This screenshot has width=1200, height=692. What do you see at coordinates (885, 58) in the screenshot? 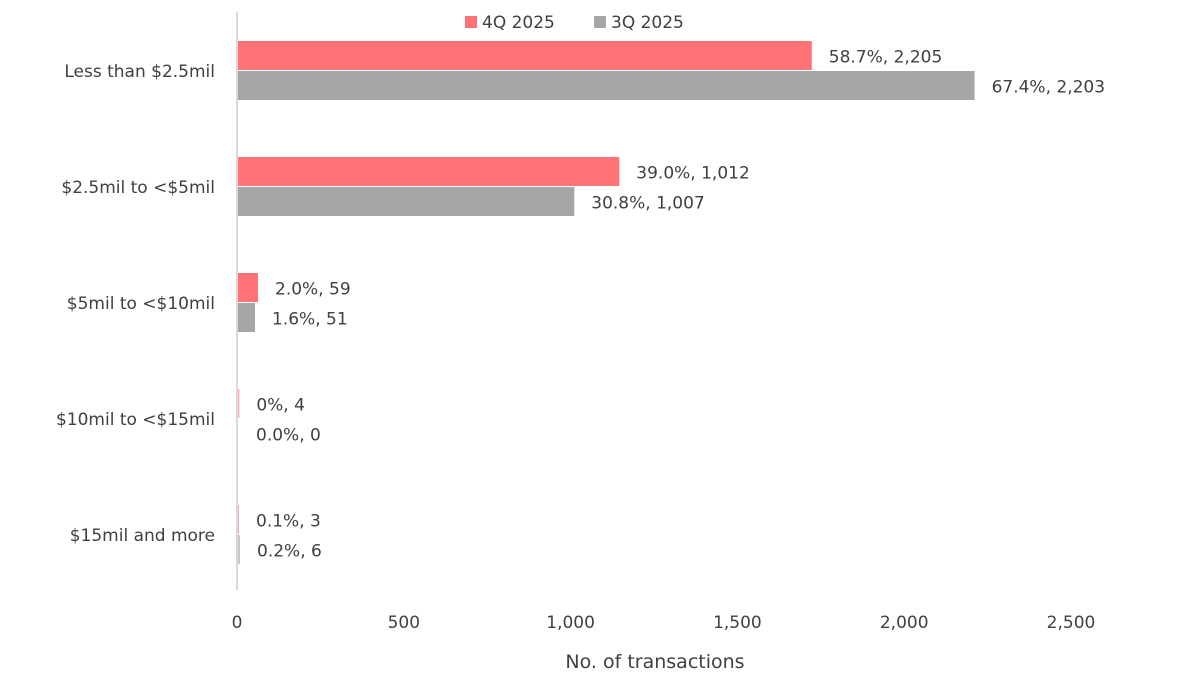
I see `data-label: 58.7%, 2,205` at bounding box center [885, 58].